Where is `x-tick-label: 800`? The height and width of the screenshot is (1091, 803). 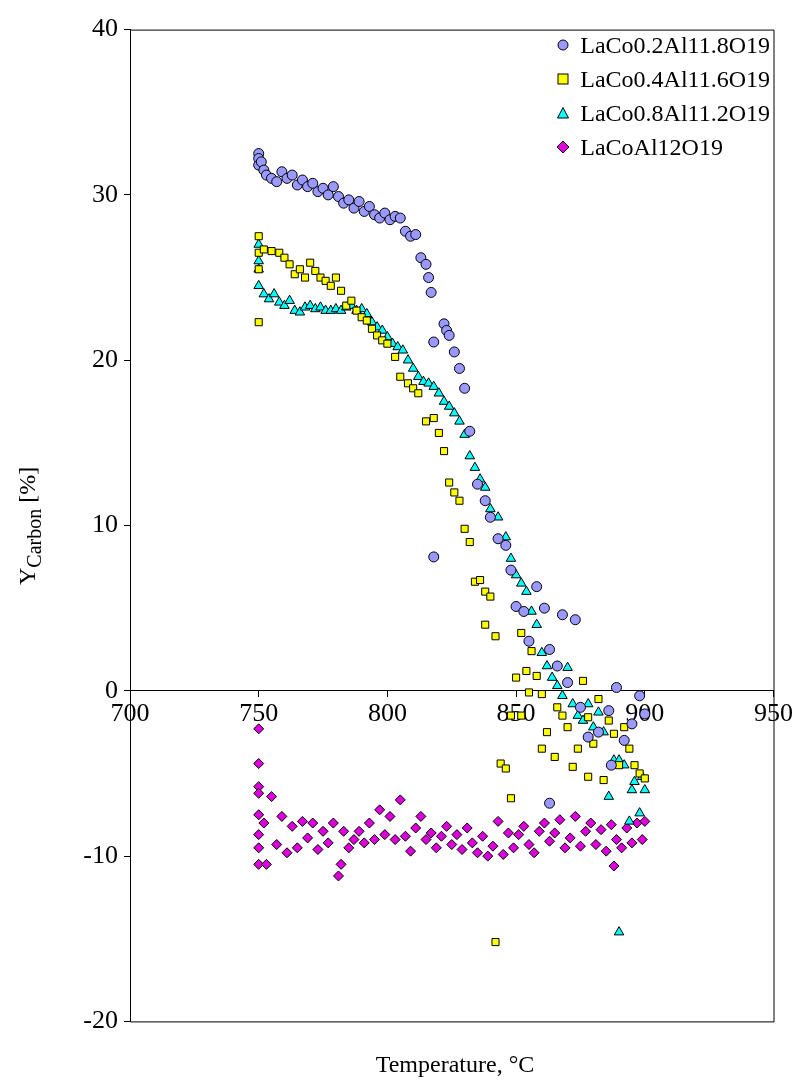 x-tick-label: 800 is located at coordinates (387, 713).